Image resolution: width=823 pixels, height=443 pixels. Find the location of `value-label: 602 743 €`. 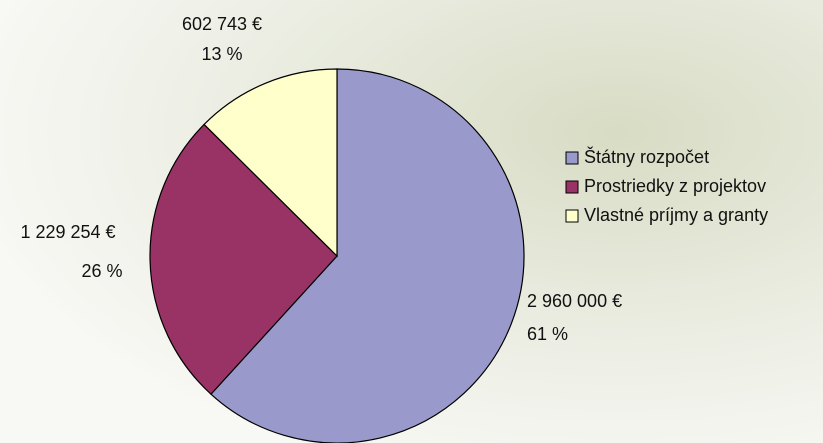

value-label: 602 743 € is located at coordinates (222, 24).